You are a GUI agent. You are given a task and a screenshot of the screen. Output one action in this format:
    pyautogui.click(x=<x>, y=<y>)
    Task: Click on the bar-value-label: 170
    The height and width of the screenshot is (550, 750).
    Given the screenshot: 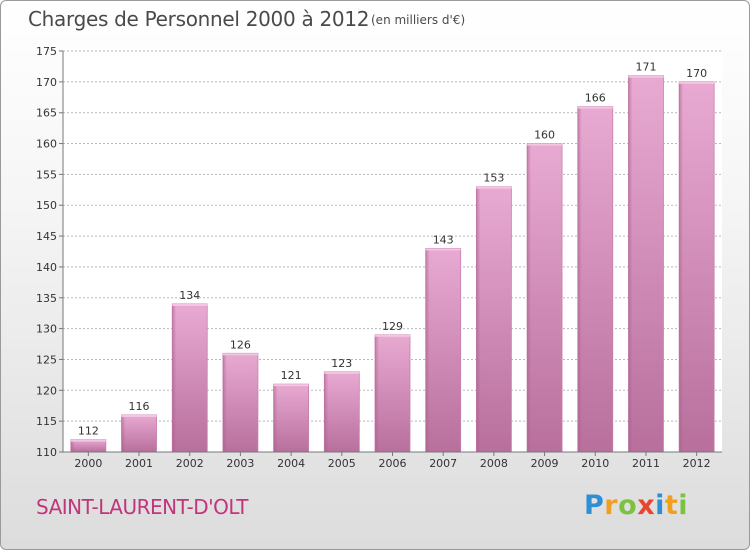 What is the action you would take?
    pyautogui.click(x=696, y=73)
    